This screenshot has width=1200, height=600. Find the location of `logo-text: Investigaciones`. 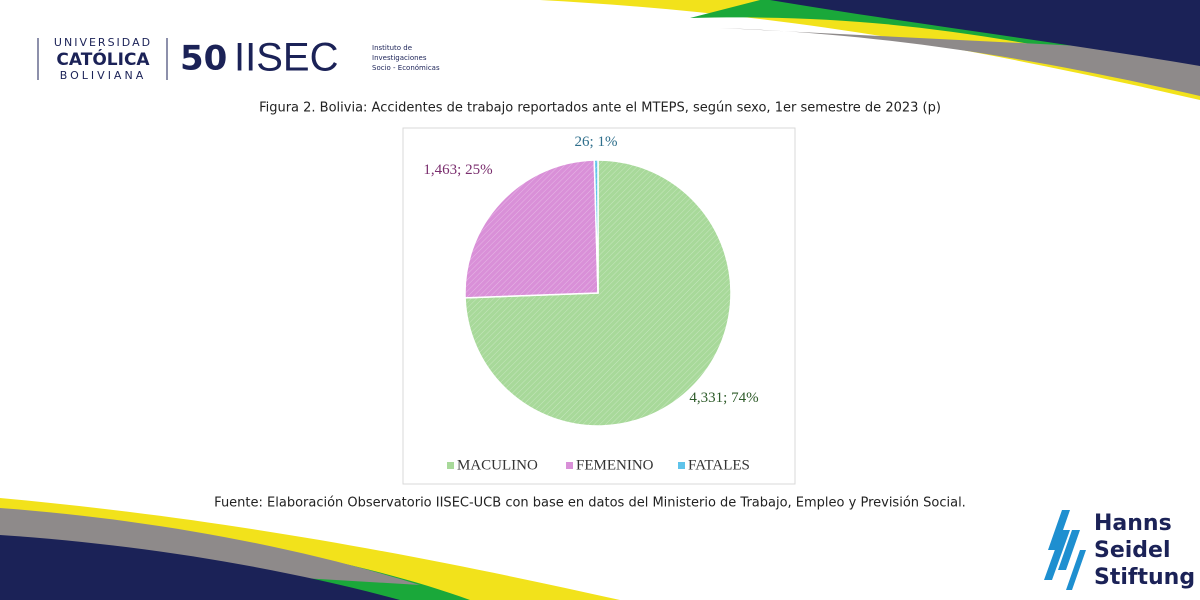

logo-text: Investigaciones is located at coordinates (399, 58).